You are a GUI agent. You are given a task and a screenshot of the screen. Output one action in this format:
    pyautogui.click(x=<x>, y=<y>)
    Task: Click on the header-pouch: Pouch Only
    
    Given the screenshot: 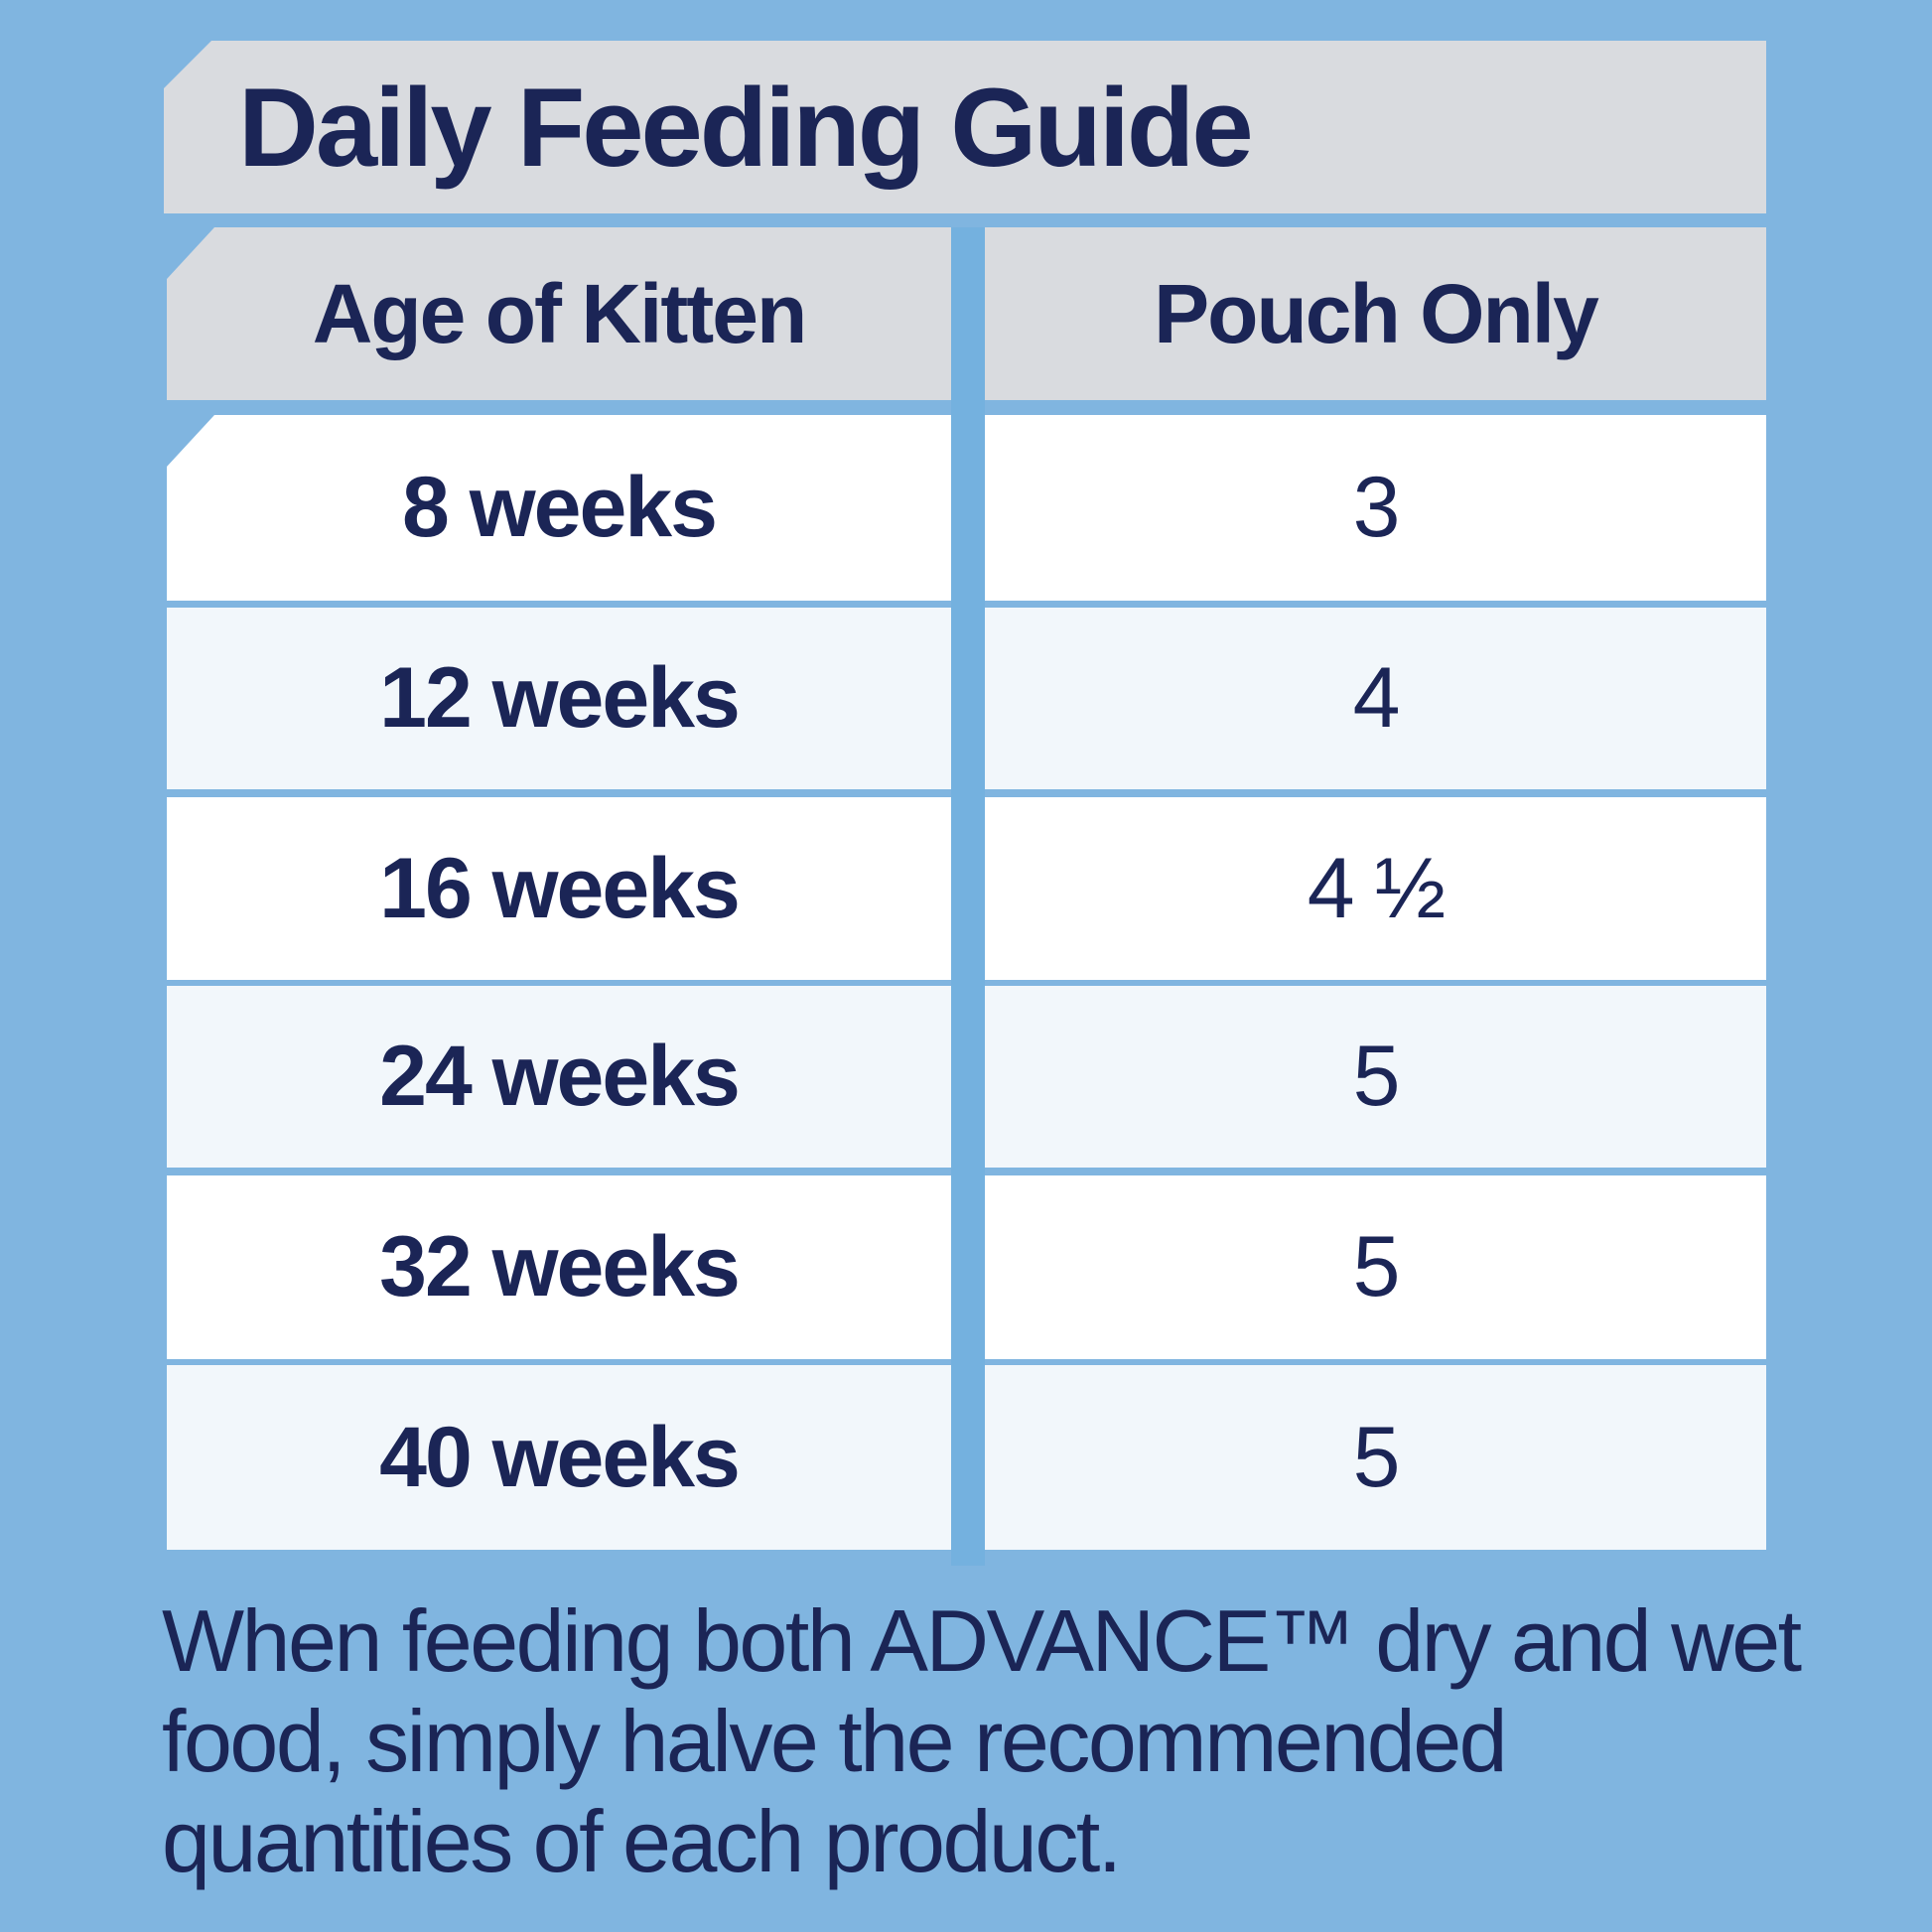 What is the action you would take?
    pyautogui.click(x=1375, y=314)
    